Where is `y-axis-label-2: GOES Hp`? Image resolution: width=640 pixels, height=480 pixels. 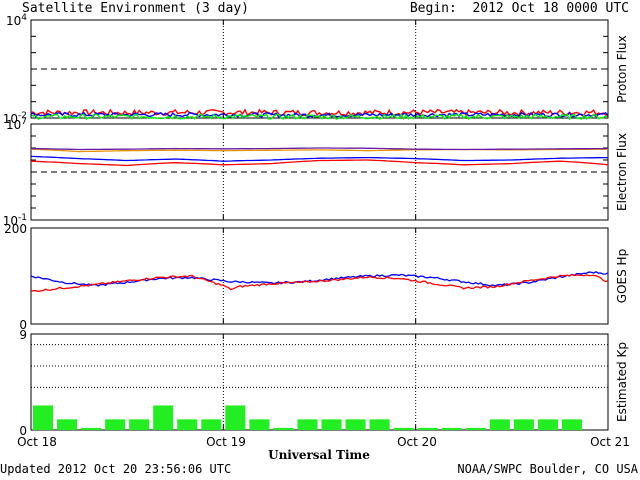
y-axis-label-2: GOES Hp is located at coordinates (622, 276).